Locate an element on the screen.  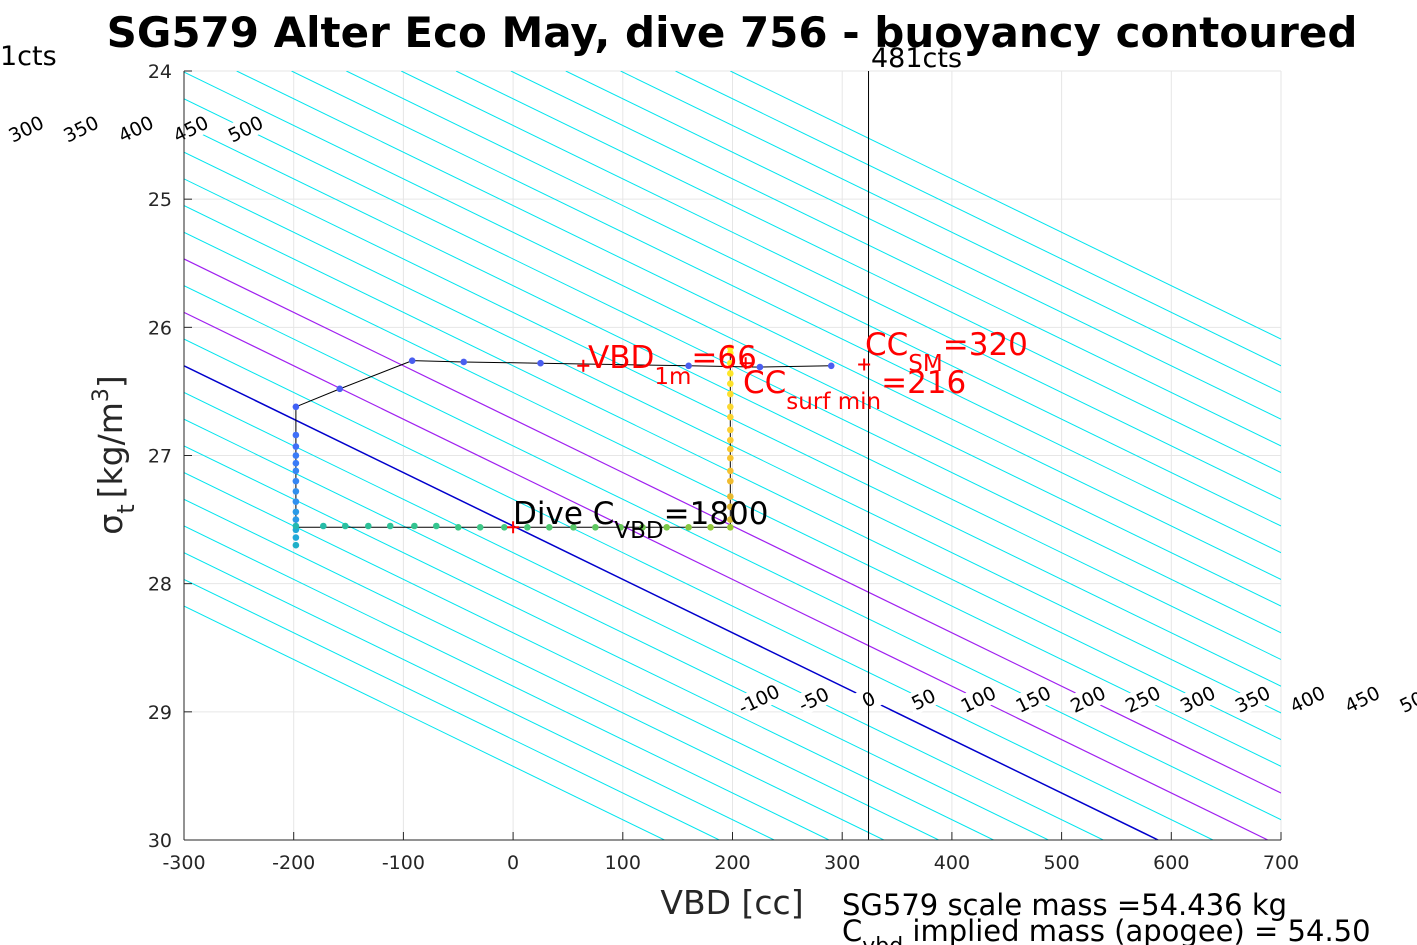
min-counts-left-label: 1cts is located at coordinates (28, 56).